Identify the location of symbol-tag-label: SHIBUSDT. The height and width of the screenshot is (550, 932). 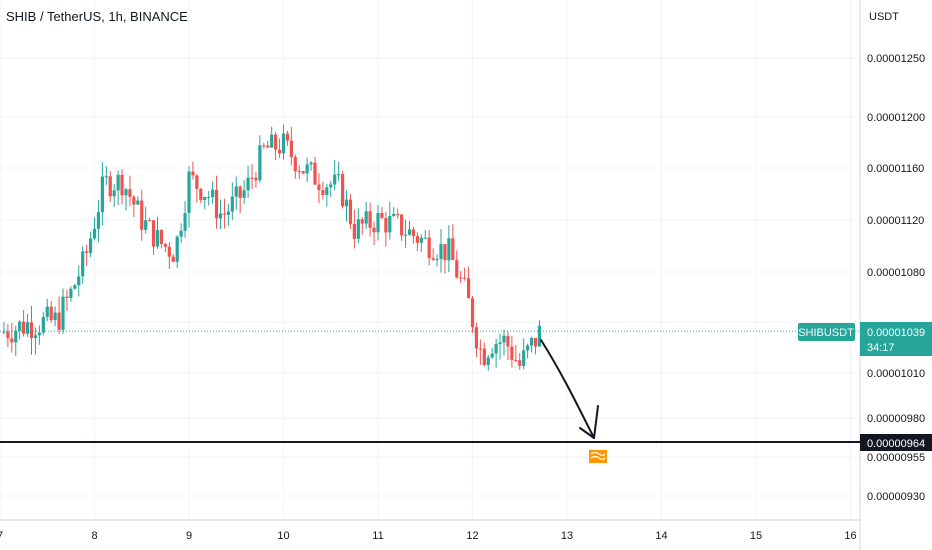
(826, 333).